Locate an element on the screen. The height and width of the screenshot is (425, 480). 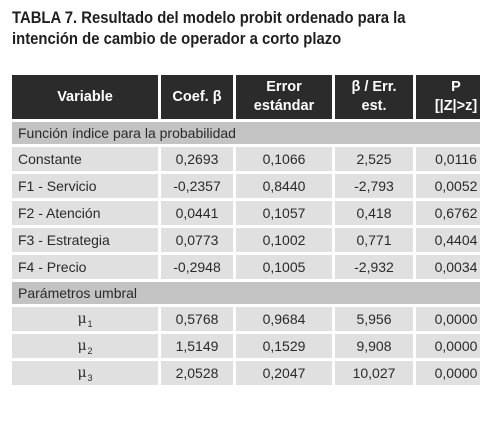
table-row: Constante 0,2693 0,1066 2,525 0,0116 is located at coordinates (246, 159).